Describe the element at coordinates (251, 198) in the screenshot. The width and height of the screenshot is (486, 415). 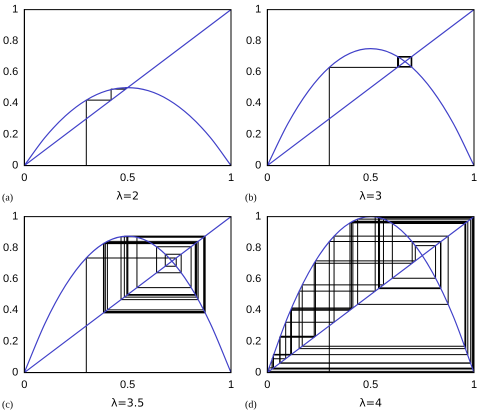
I see `text: (b)` at that location.